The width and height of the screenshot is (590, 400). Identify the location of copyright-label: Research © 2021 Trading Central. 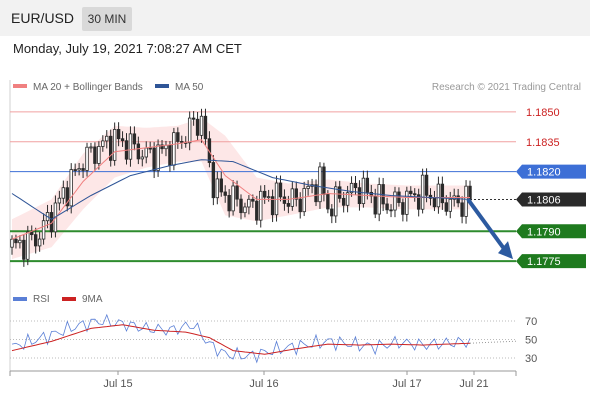
(506, 87).